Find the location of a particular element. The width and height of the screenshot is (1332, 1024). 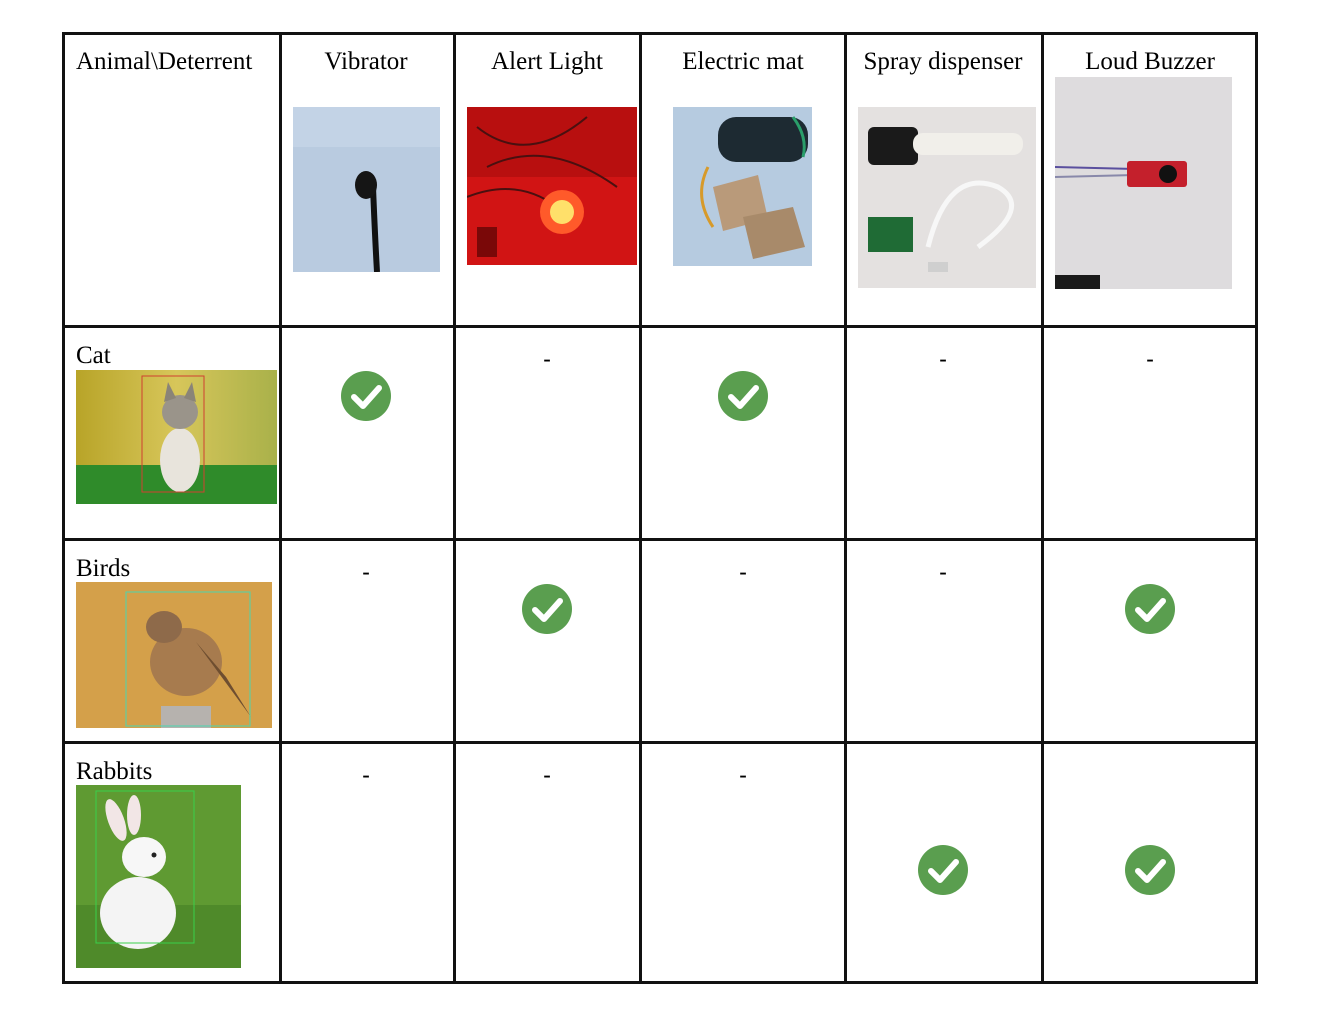

row-header-birds: Birds is located at coordinates (103, 568).